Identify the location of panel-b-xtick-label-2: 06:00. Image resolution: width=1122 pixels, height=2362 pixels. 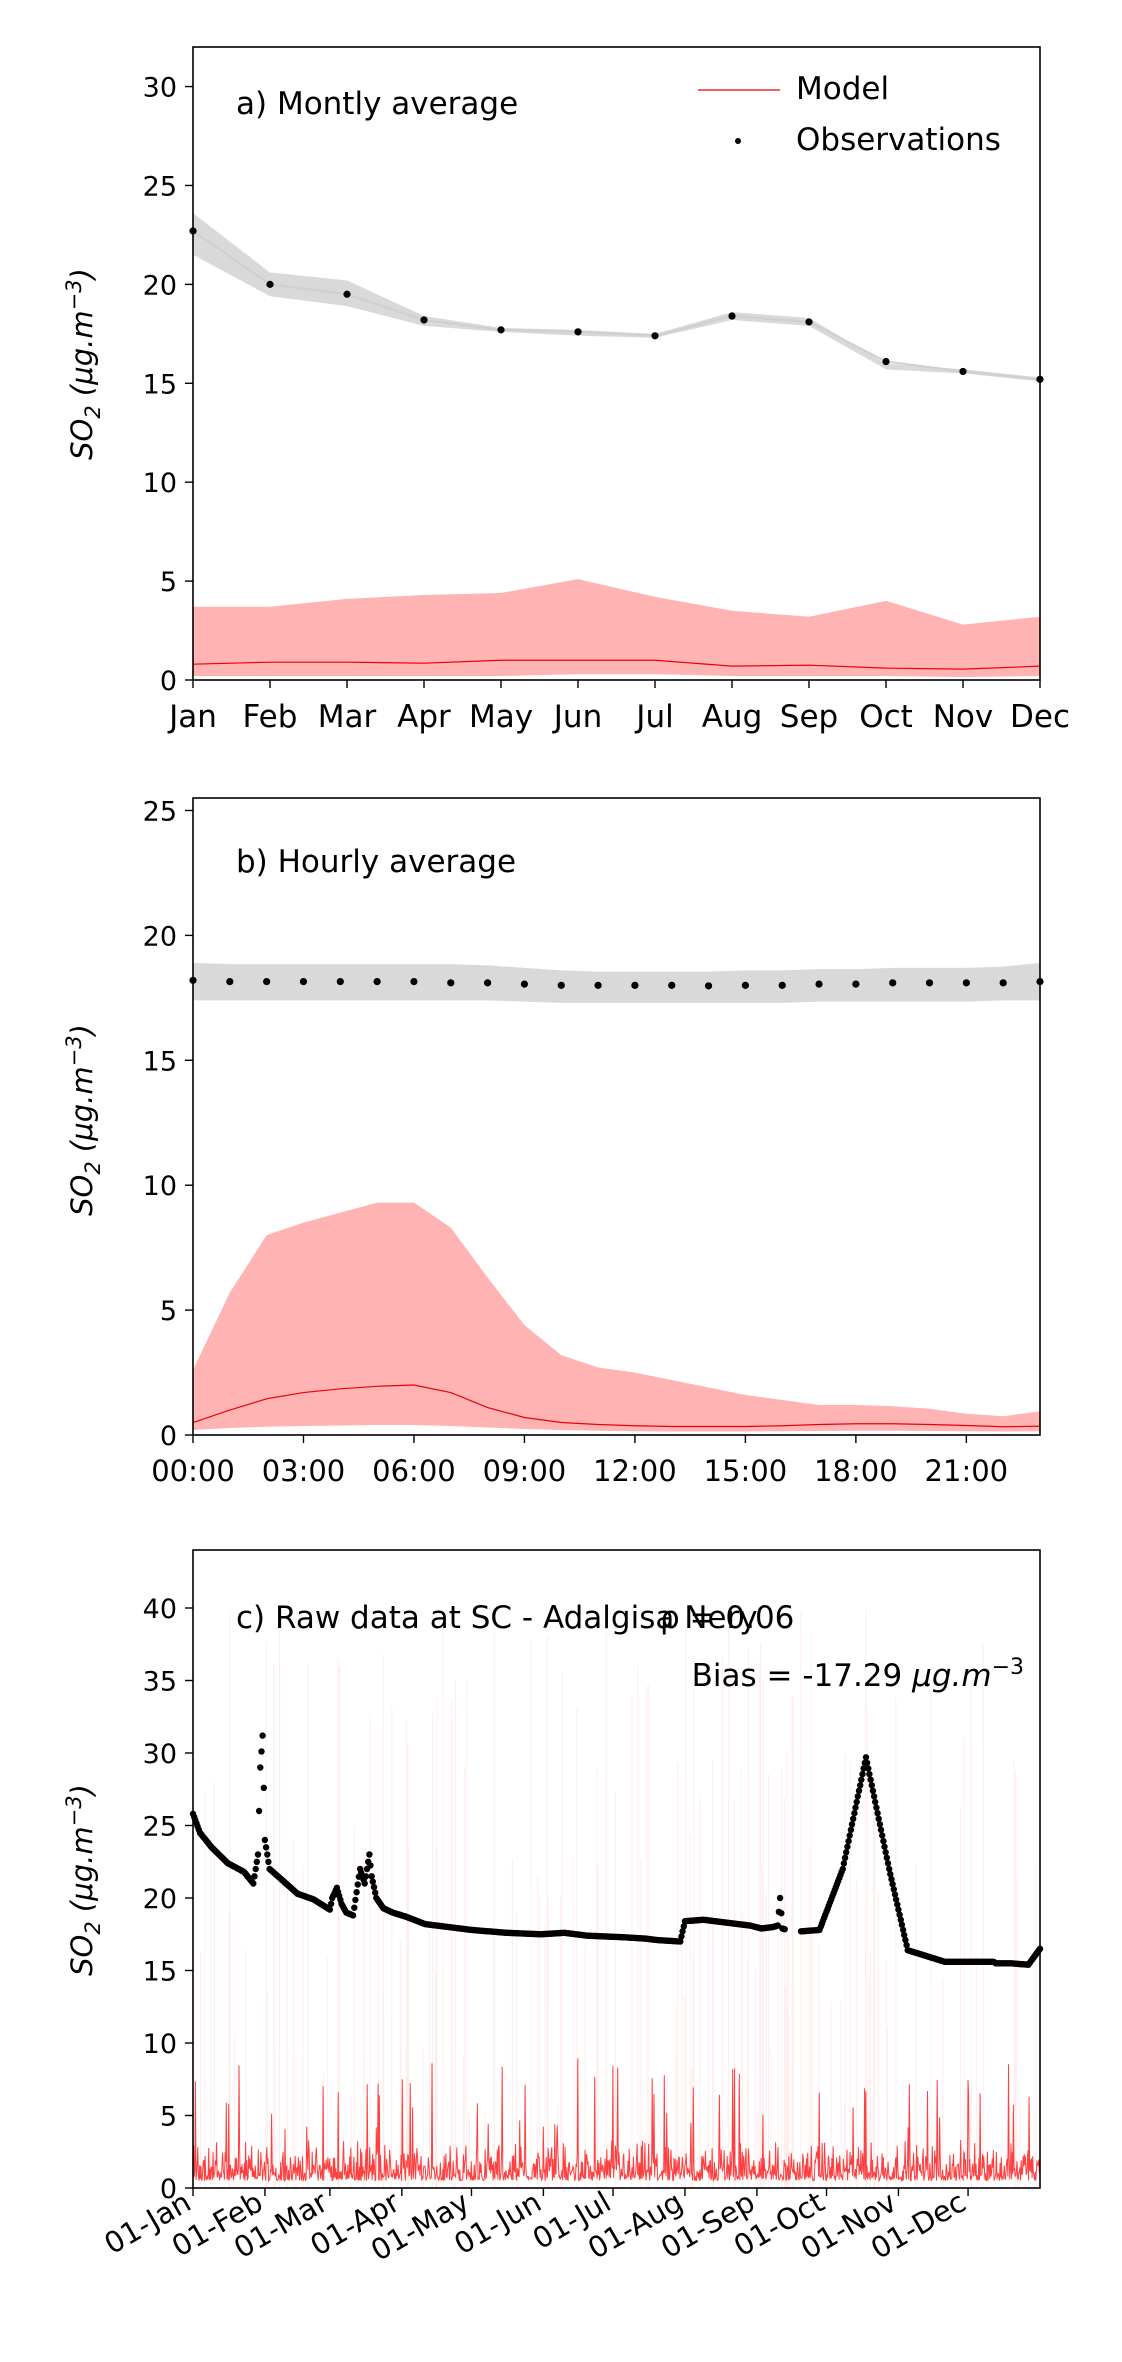
(414, 1471).